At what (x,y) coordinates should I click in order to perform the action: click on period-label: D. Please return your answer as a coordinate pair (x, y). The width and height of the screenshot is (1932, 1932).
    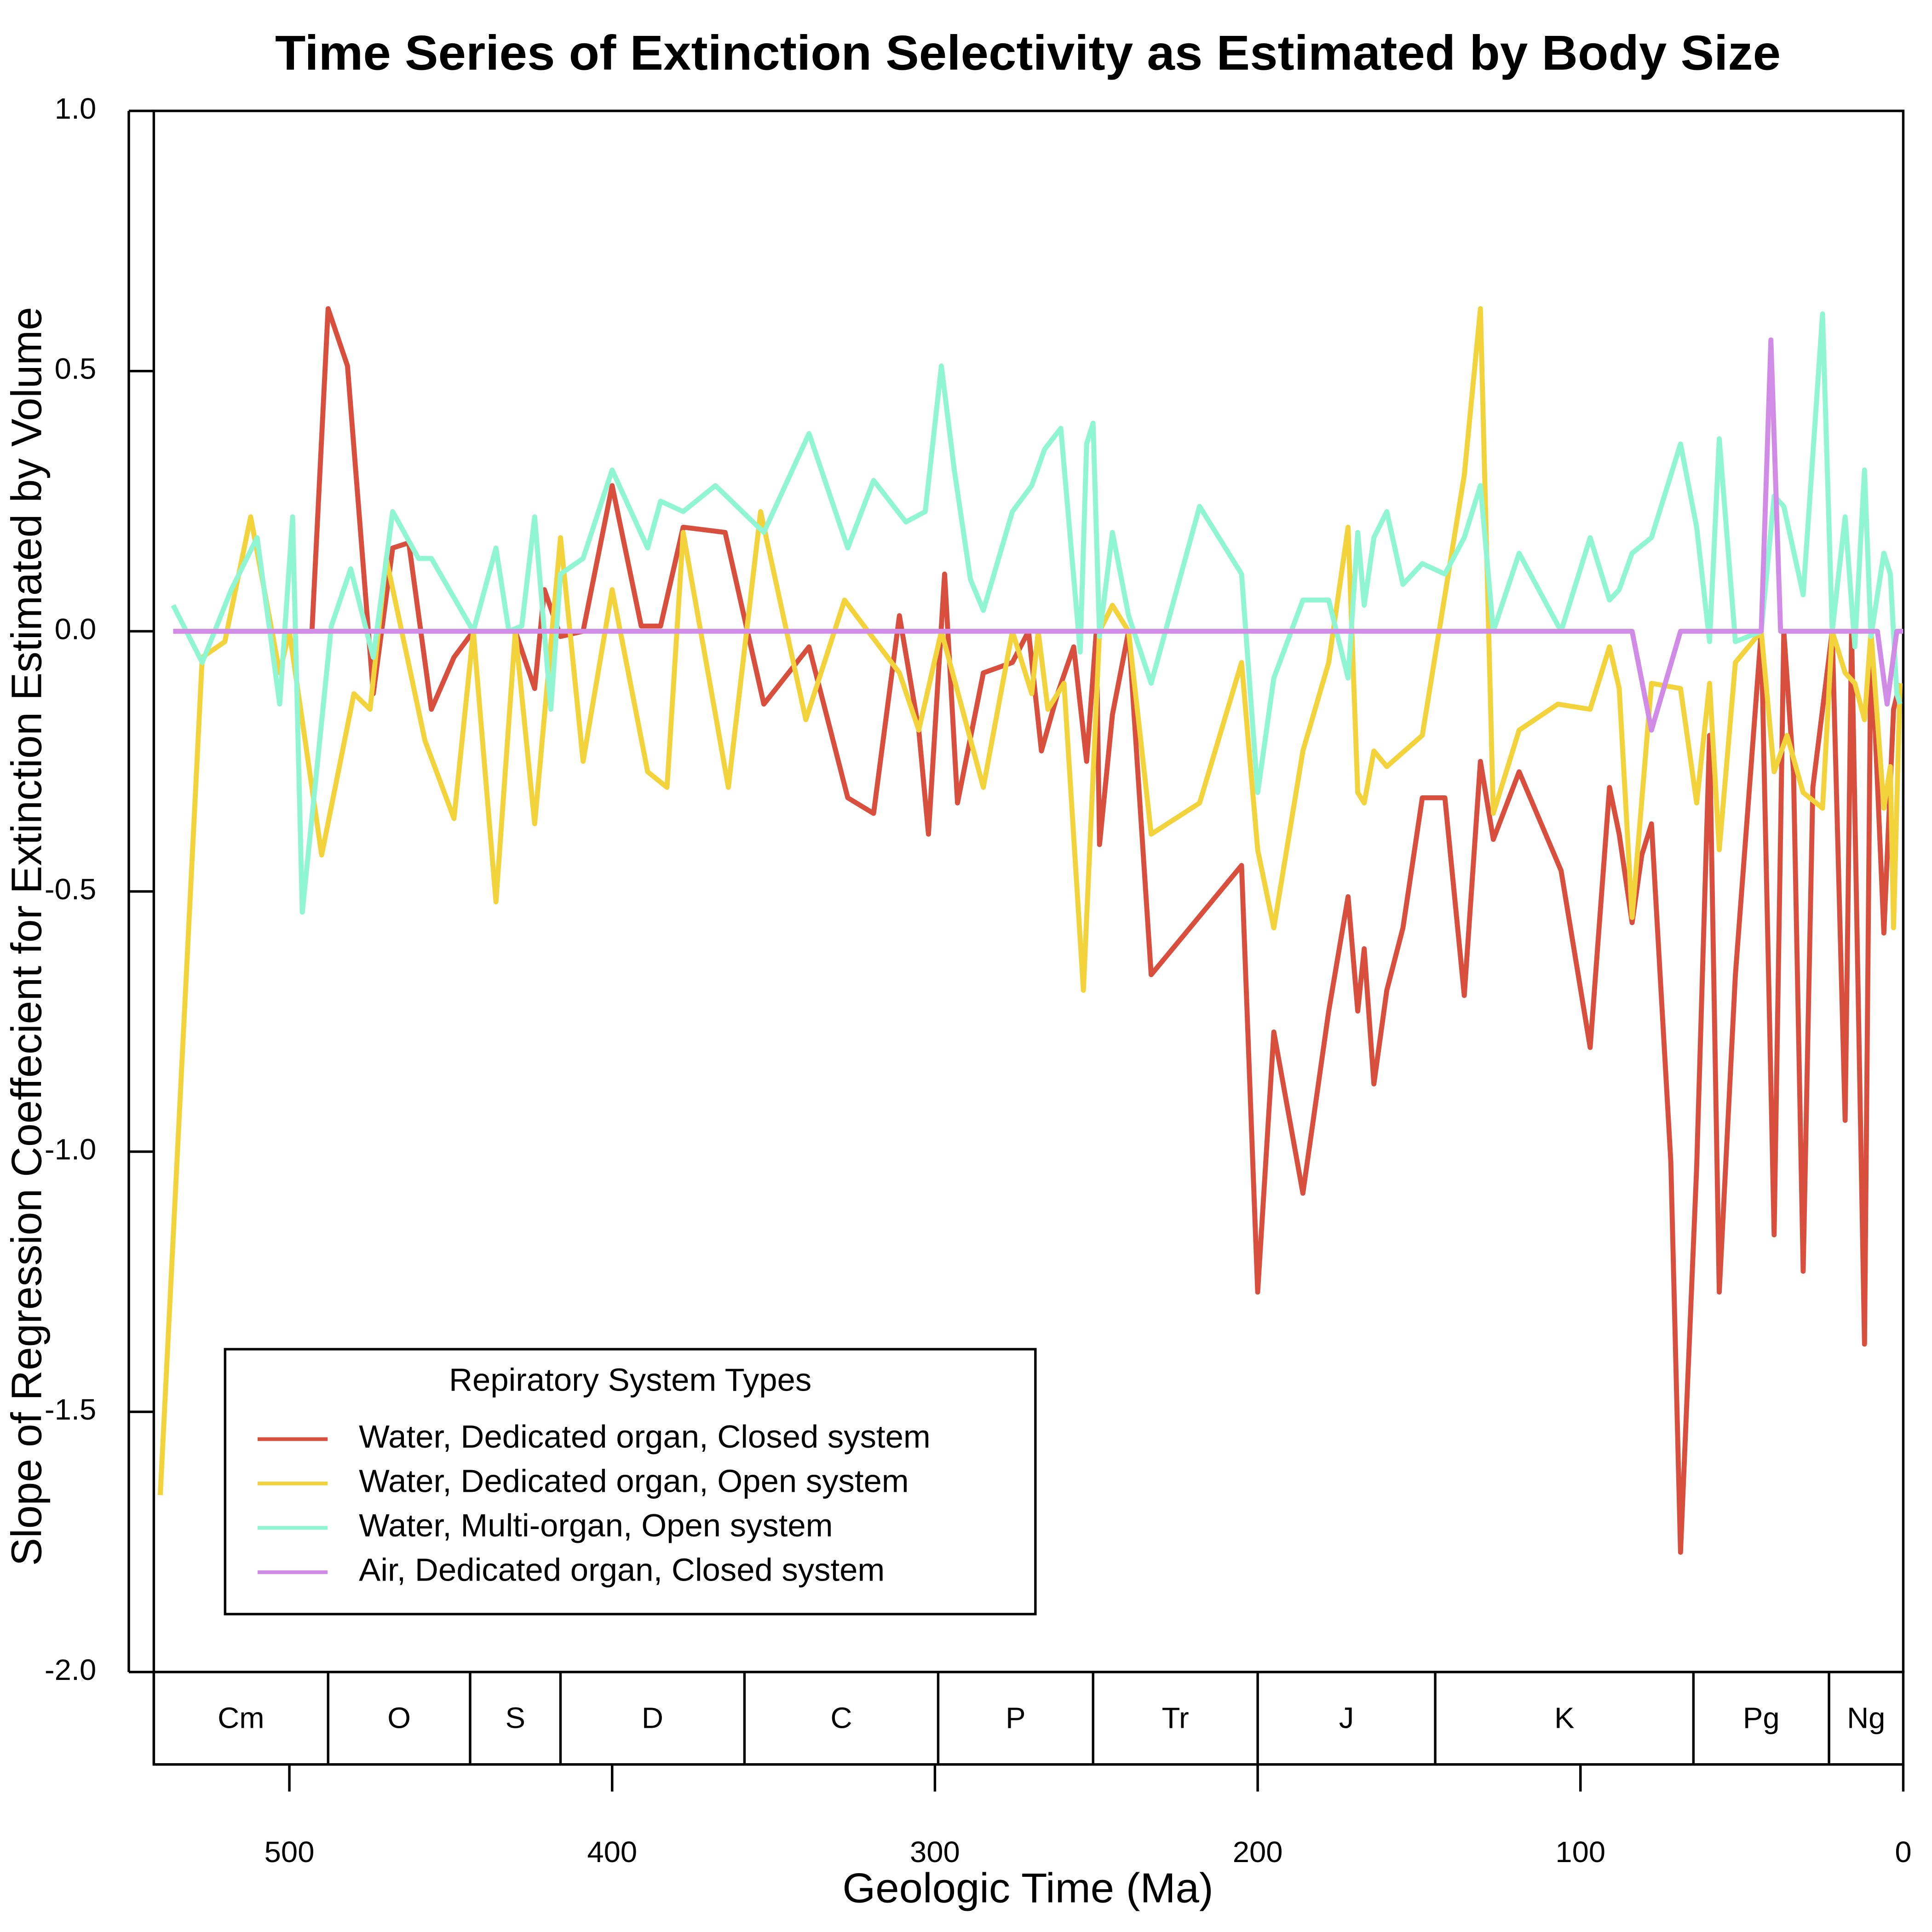
    Looking at the image, I should click on (652, 1717).